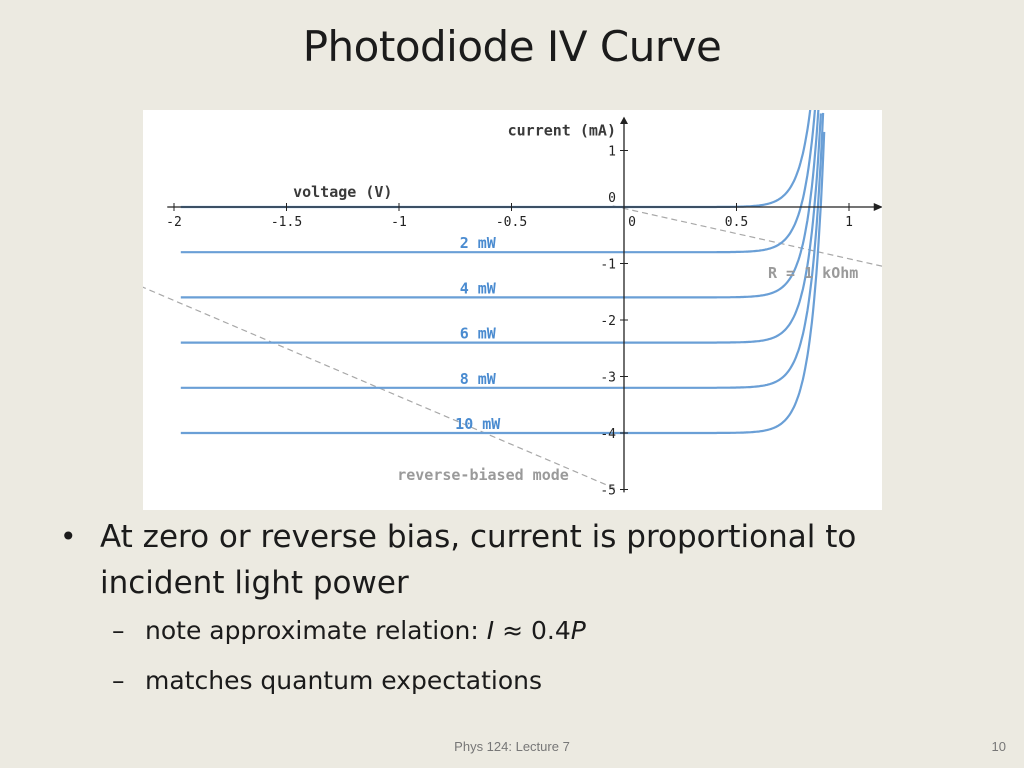 This screenshot has width=1024, height=768. I want to click on y-tick-label: -4, so click(608, 434).